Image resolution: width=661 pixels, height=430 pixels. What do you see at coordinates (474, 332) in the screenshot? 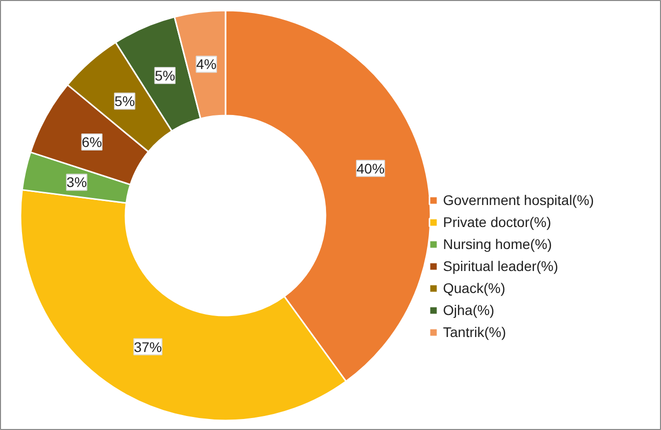
I see `legend-label: Tantrik(%)` at bounding box center [474, 332].